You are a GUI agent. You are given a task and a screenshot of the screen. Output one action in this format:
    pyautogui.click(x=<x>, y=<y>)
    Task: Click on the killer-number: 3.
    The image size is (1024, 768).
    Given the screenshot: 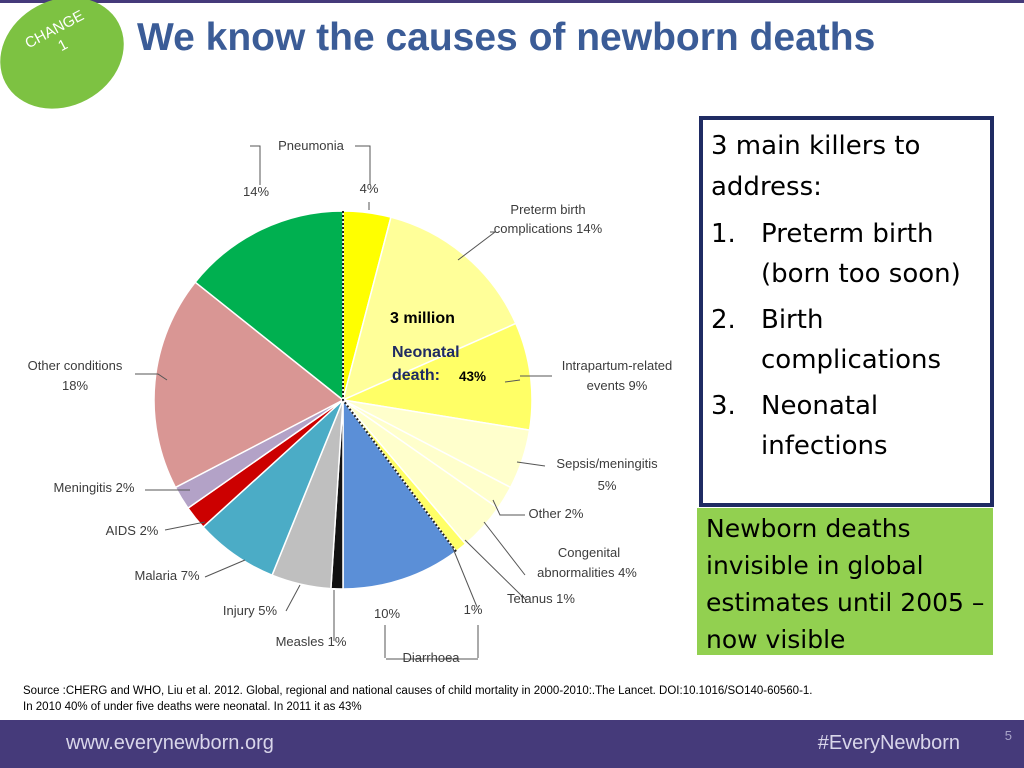 What is the action you would take?
    pyautogui.click(x=723, y=406)
    